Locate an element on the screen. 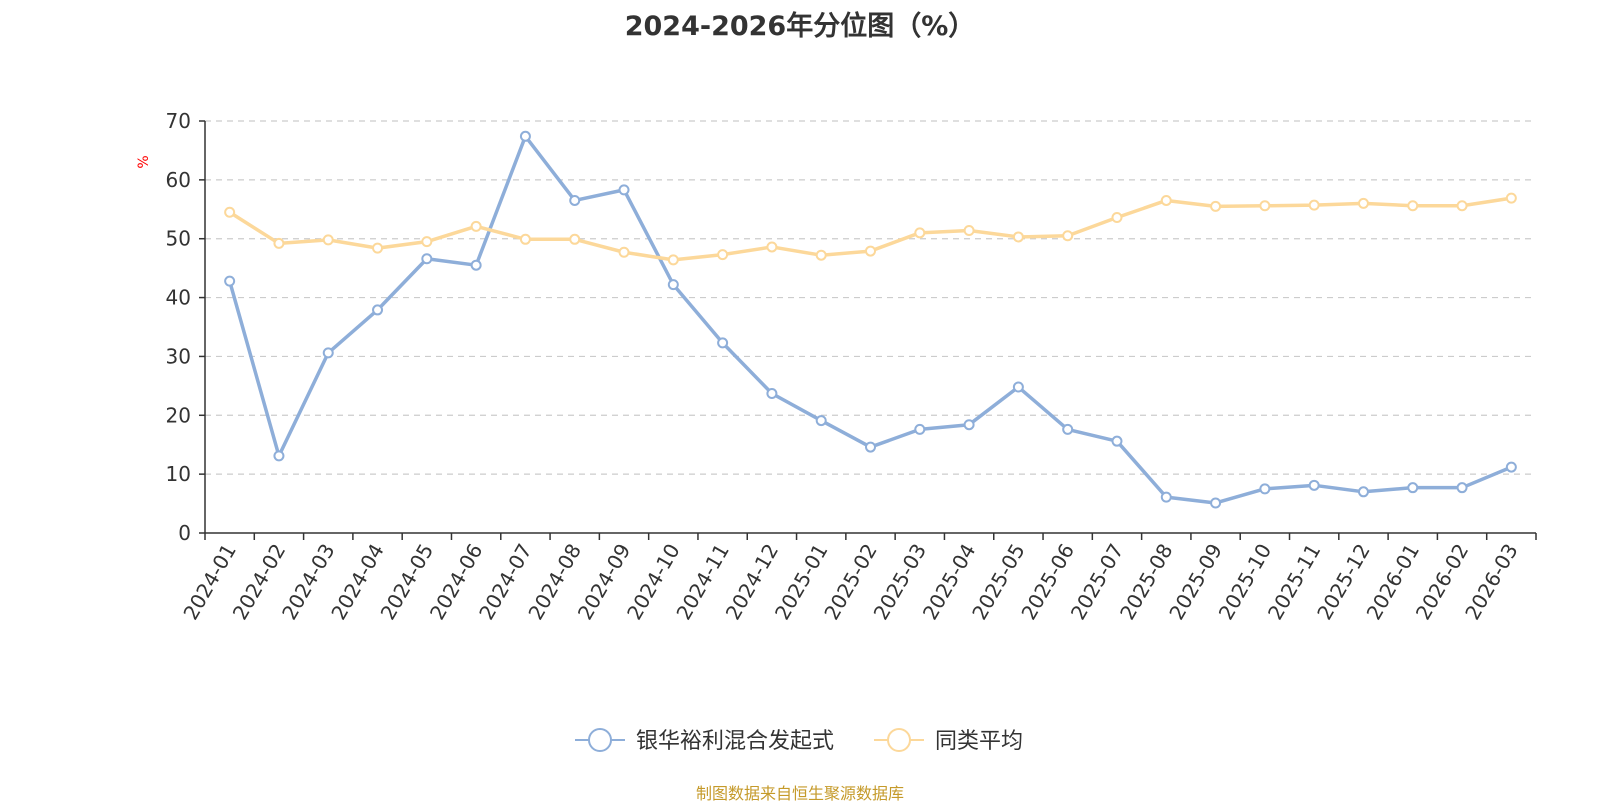 The height and width of the screenshot is (804, 1600). legend-label: 同类平均 is located at coordinates (979, 741).